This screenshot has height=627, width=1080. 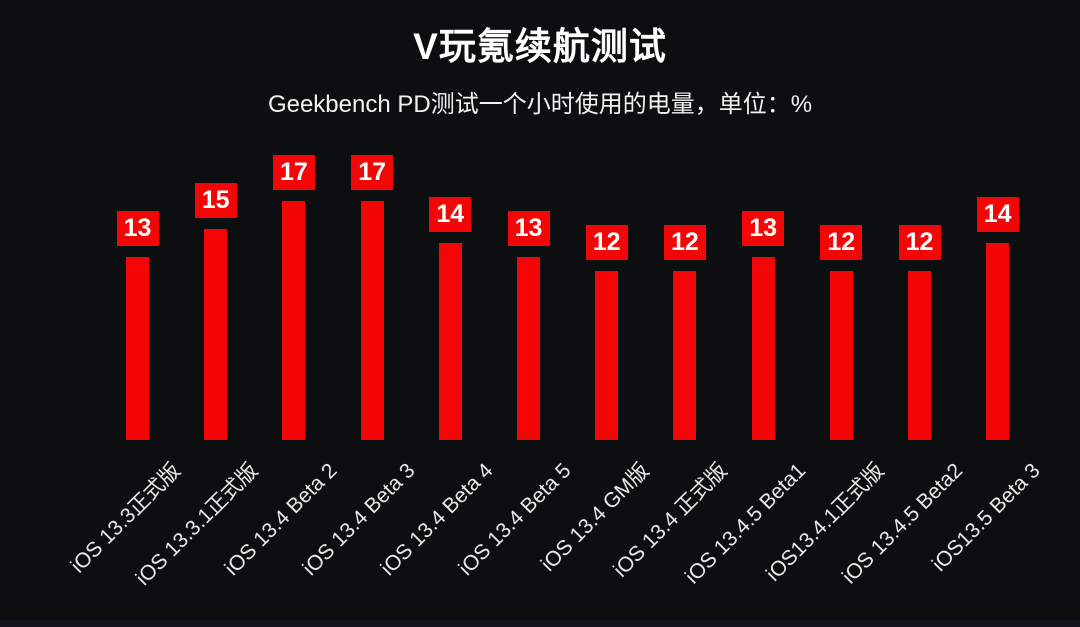 I want to click on chart-title: V玩氪续航测试, so click(x=540, y=46).